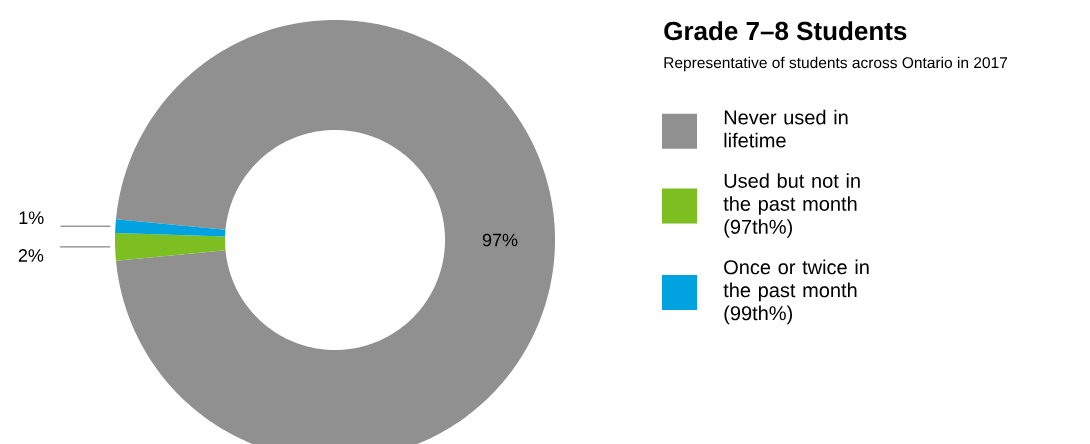  What do you see at coordinates (786, 128) in the screenshot?
I see `legend-label: Never used in lifetime` at bounding box center [786, 128].